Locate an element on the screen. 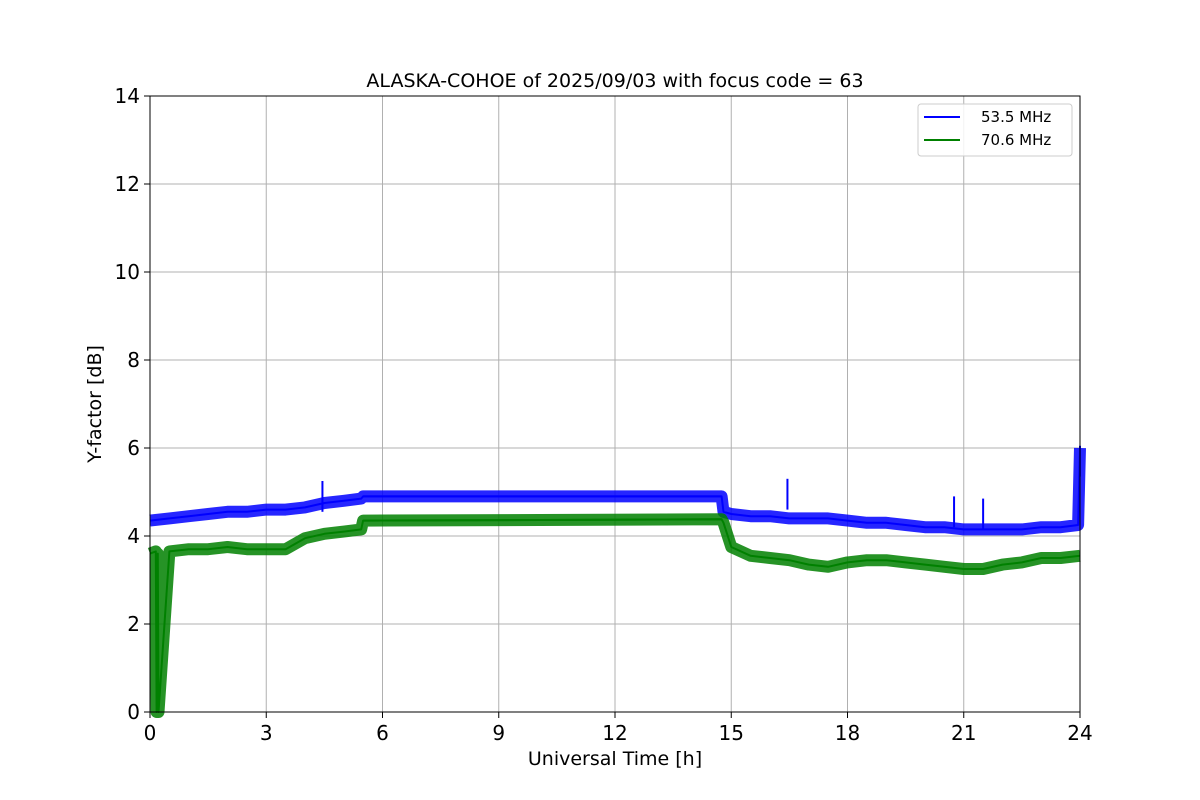  legend-label-53-5: 53.5 MHz is located at coordinates (1016, 117).